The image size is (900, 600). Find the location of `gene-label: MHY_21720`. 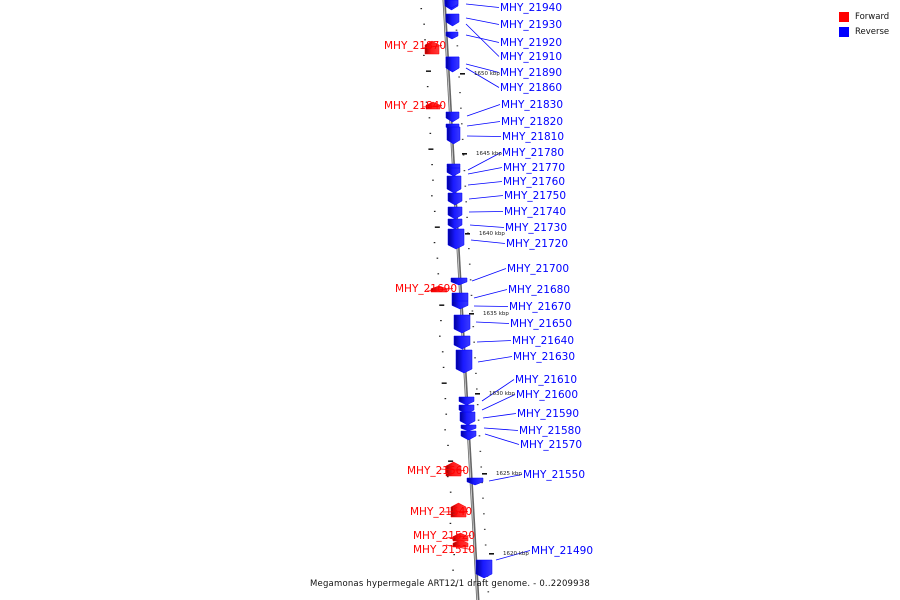

gene-label: MHY_21720 is located at coordinates (537, 244).